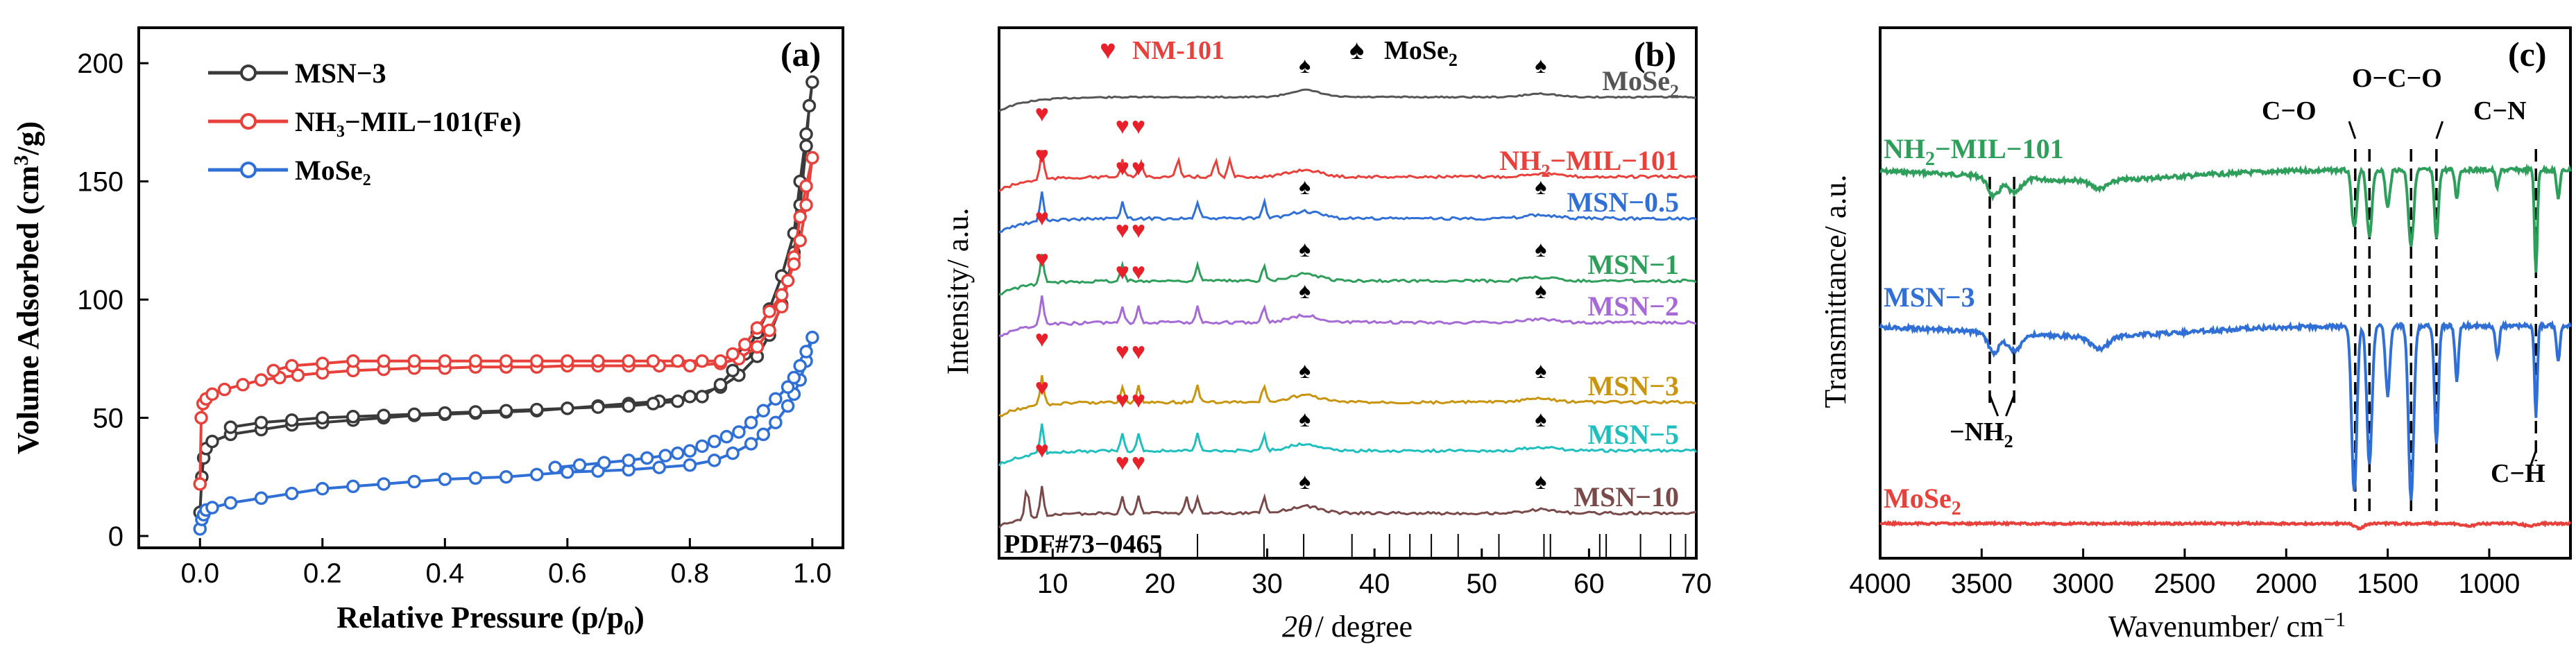  What do you see at coordinates (1178, 50) in the screenshot?
I see `legend-label-nm101: NM-101` at bounding box center [1178, 50].